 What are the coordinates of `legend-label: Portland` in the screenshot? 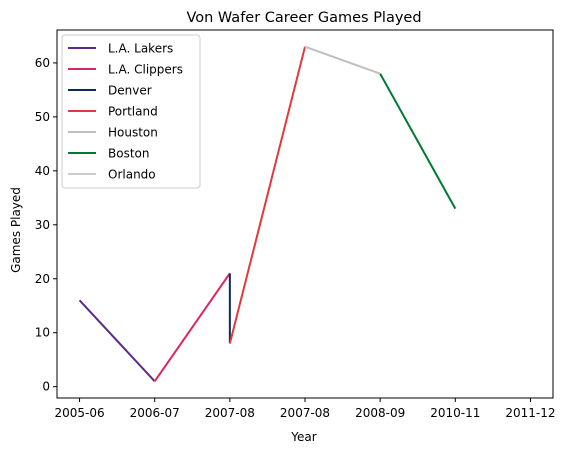 It's located at (133, 112).